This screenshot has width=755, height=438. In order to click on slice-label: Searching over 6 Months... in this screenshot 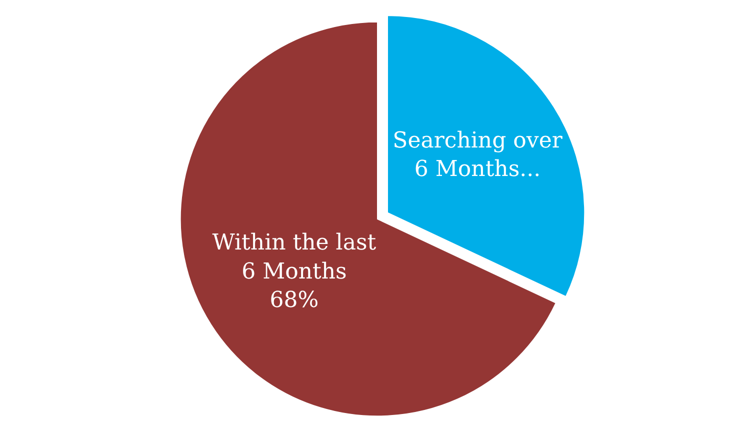, I will do `click(477, 155)`.